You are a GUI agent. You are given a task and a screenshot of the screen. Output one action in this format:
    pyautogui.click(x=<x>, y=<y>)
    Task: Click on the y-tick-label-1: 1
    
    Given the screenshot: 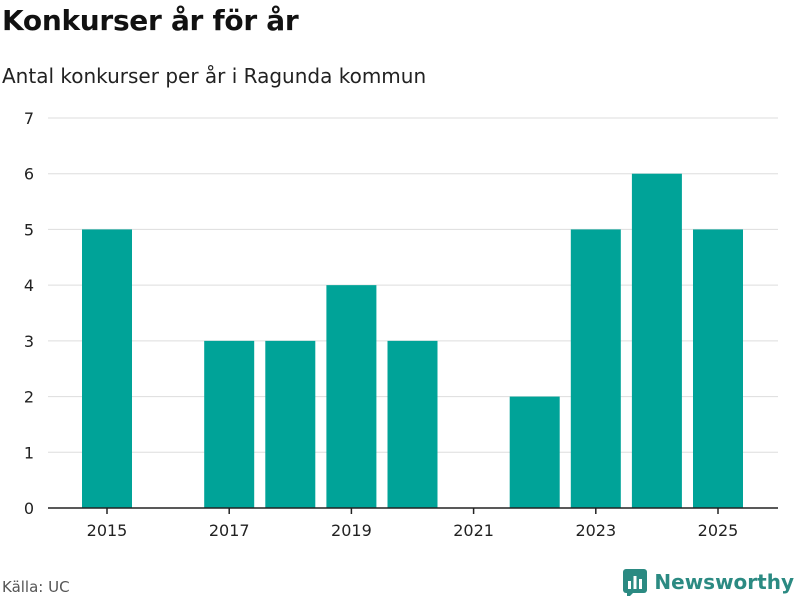 What is the action you would take?
    pyautogui.click(x=29, y=452)
    